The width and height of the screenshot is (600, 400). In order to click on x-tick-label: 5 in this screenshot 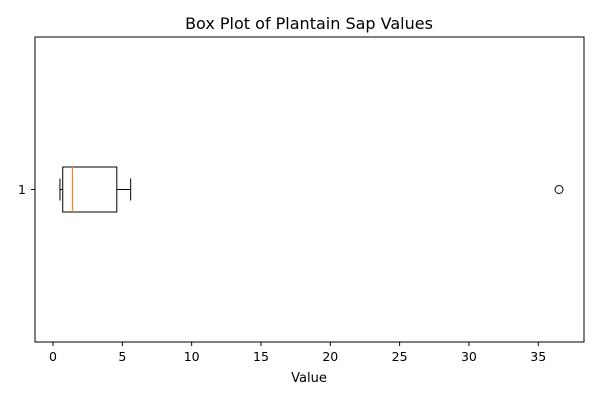, I will do `click(122, 356)`.